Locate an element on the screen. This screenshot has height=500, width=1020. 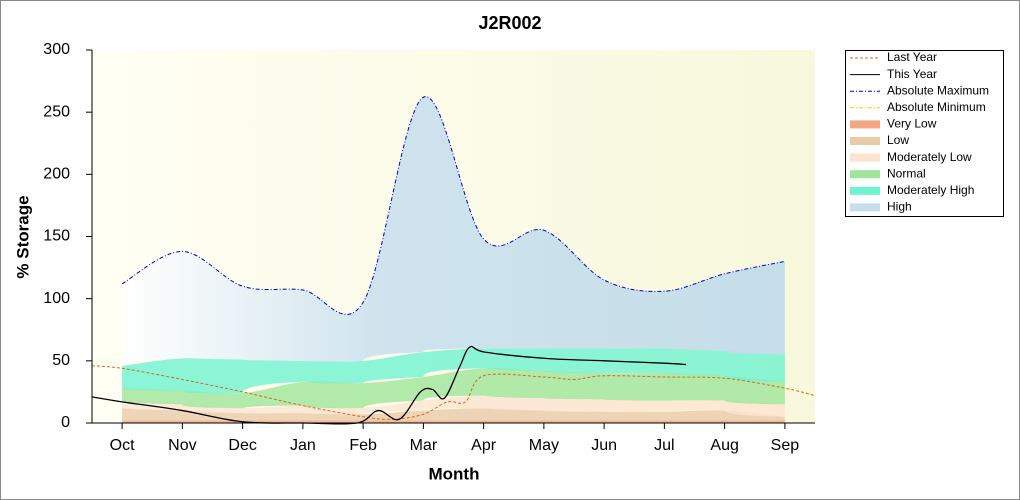
x-tick-label: Sep is located at coordinates (785, 445).